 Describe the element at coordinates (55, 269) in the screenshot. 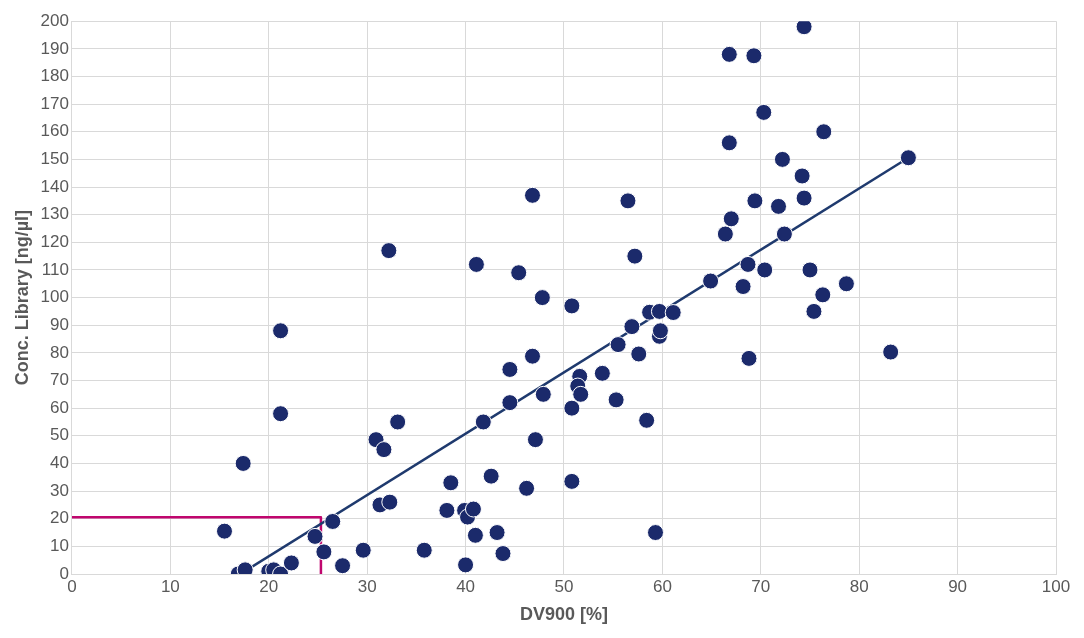

I see `y-tick-label: 110` at that location.